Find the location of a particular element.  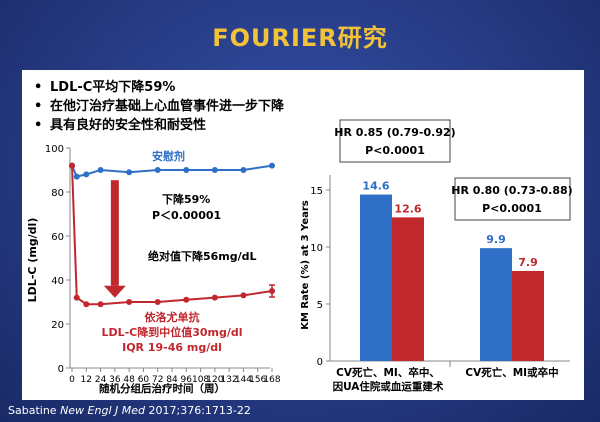

bullet-item: LDL-C平均下降59% is located at coordinates (159, 87).